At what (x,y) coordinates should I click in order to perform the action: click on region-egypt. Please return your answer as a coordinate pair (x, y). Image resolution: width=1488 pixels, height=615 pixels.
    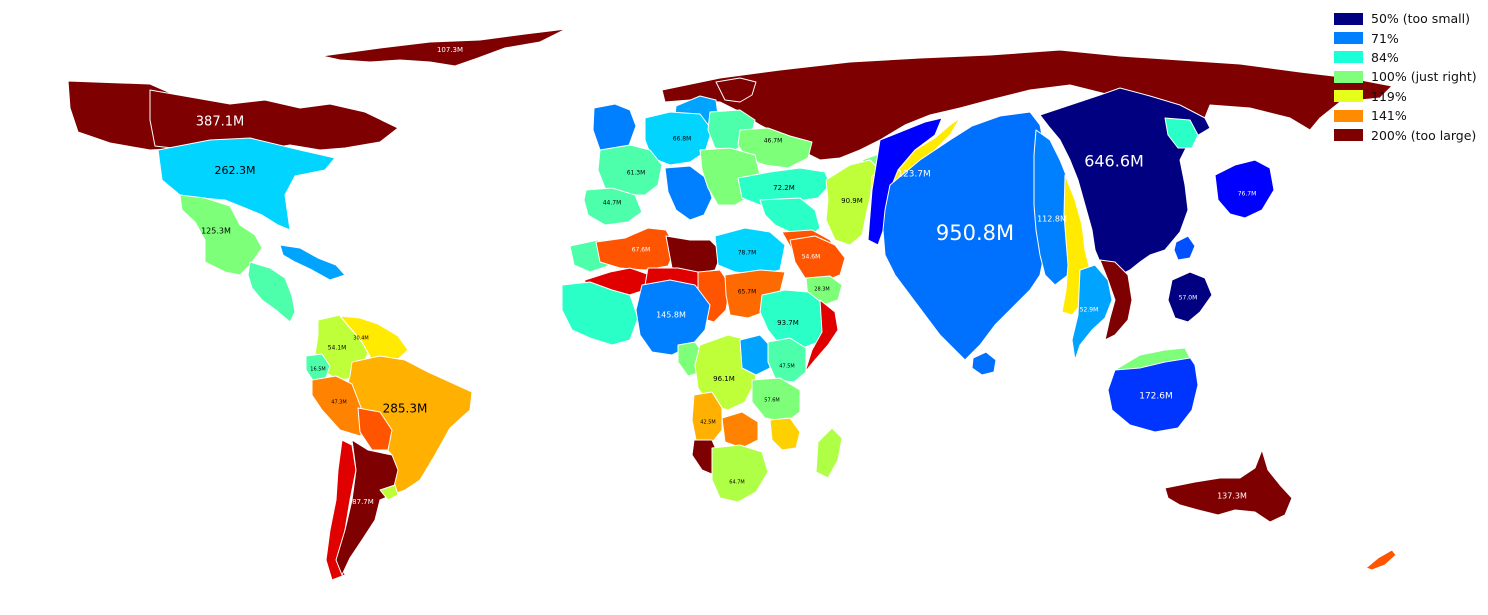
    Looking at the image, I should click on (750, 251).